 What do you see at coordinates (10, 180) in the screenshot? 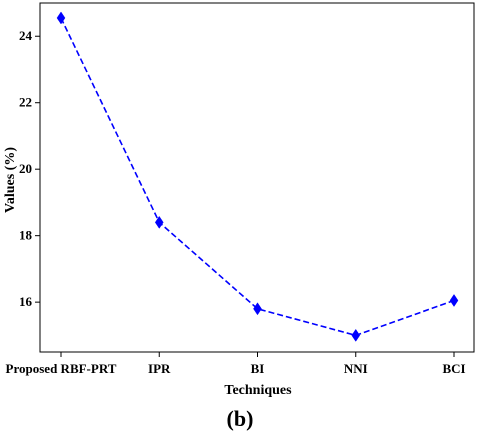
I see `y-axis-label: Values (%)` at bounding box center [10, 180].